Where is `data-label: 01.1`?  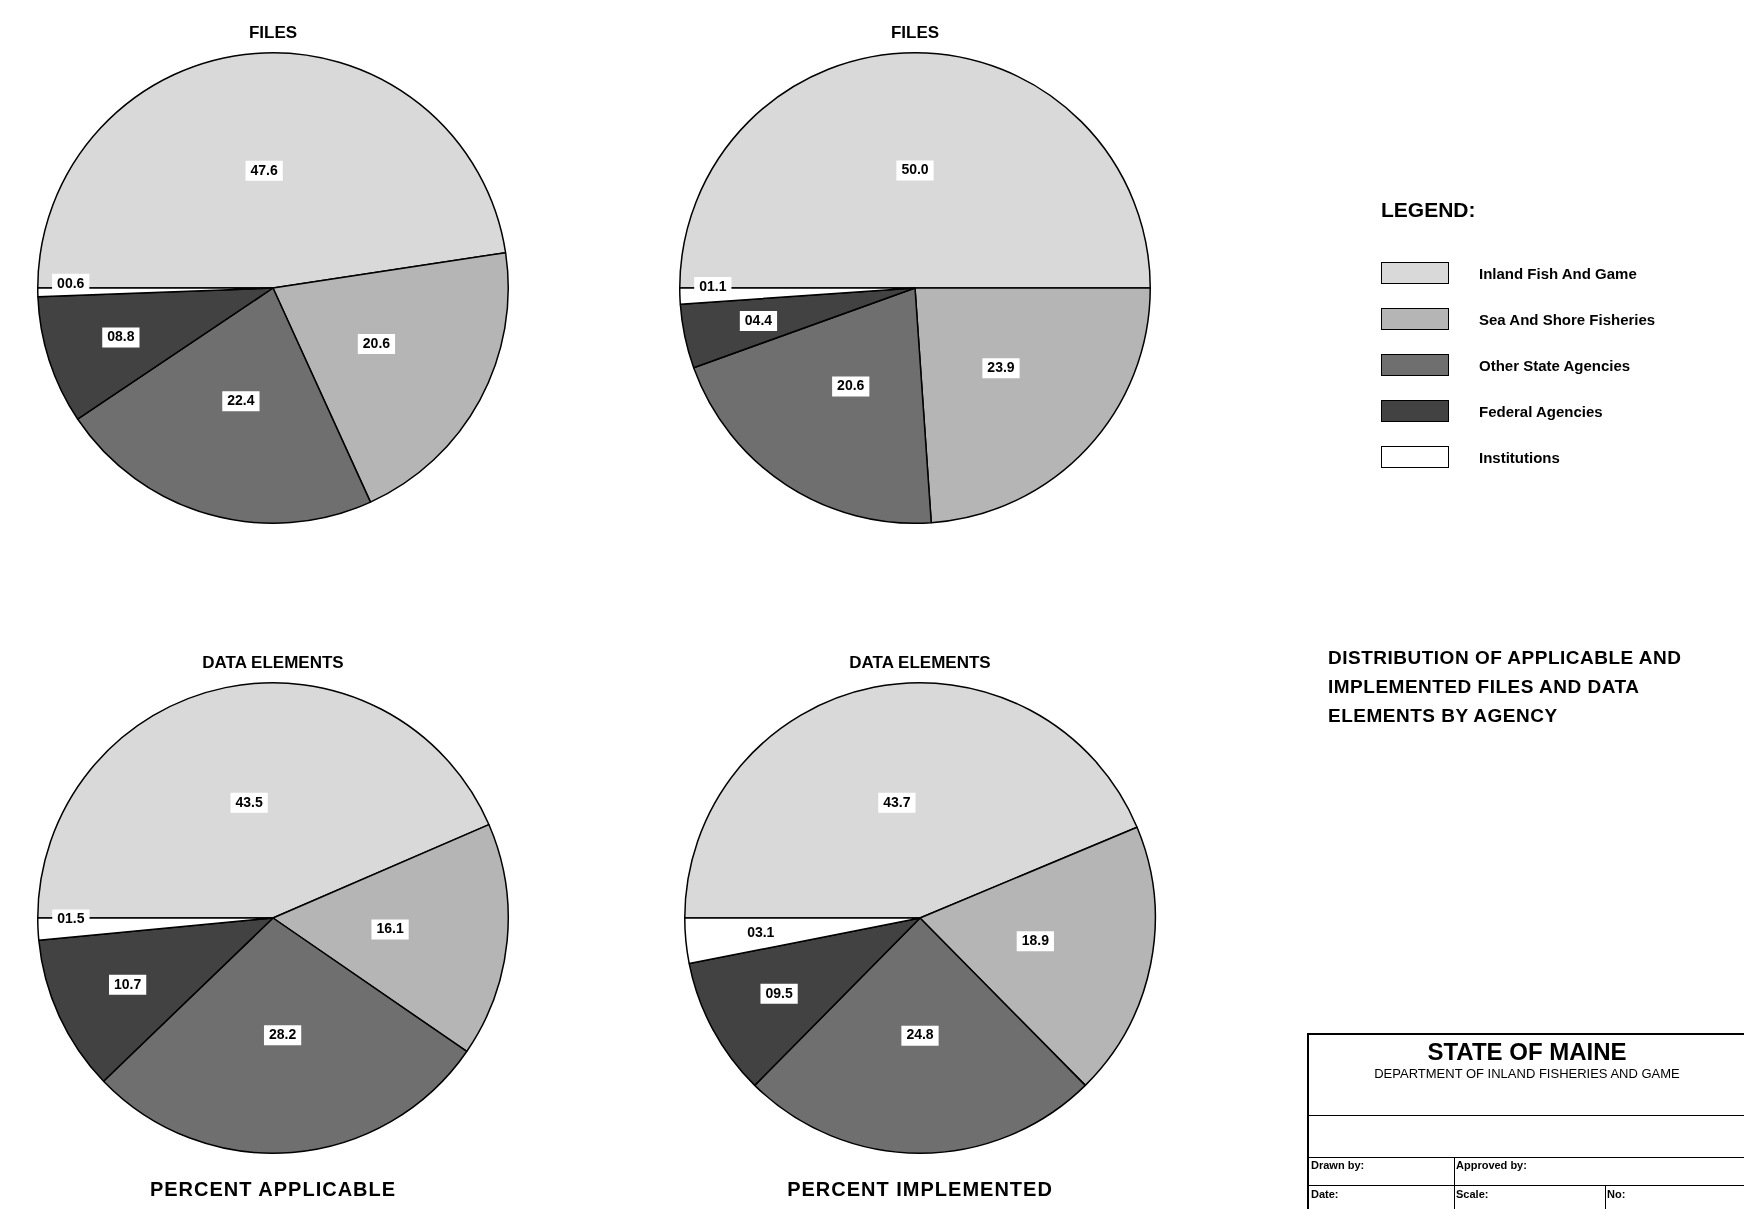
data-label: 01.1 is located at coordinates (713, 285).